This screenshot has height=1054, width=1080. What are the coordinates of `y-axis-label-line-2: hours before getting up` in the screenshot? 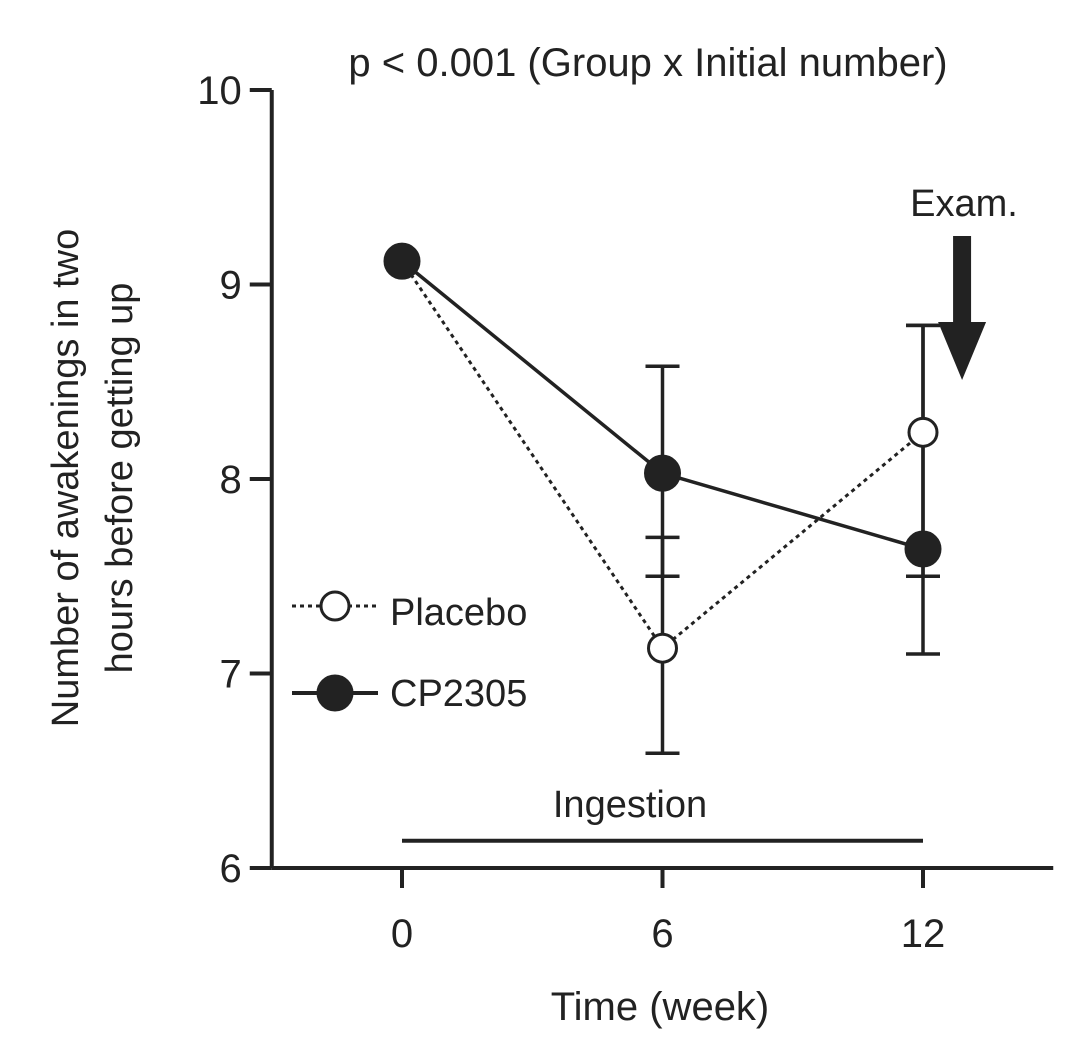 It's located at (120, 478).